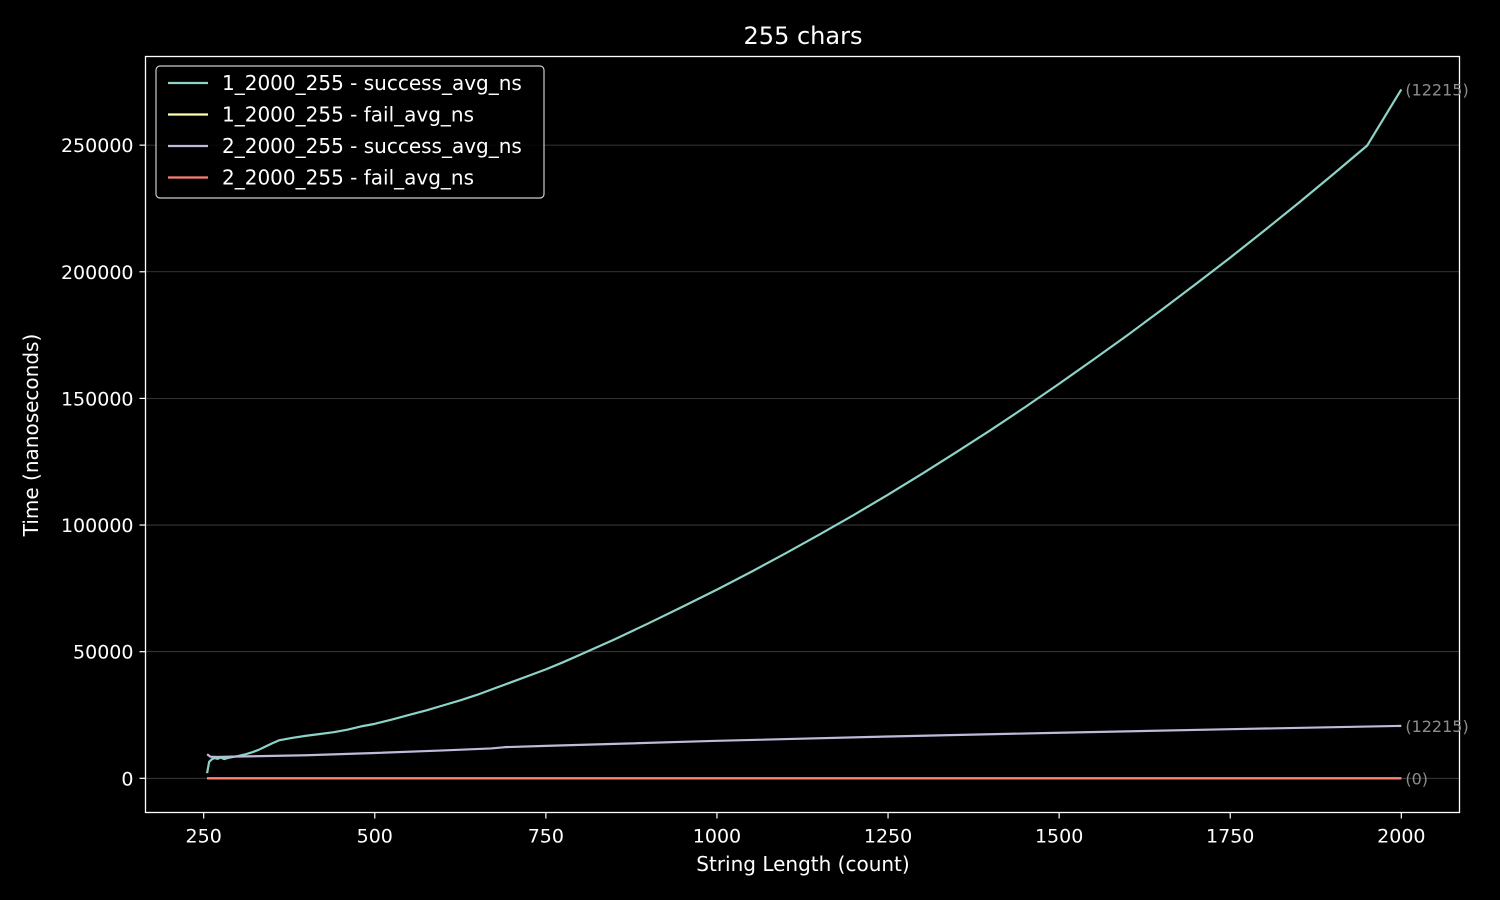  What do you see at coordinates (204, 837) in the screenshot?
I see `x-tick-label: 250` at bounding box center [204, 837].